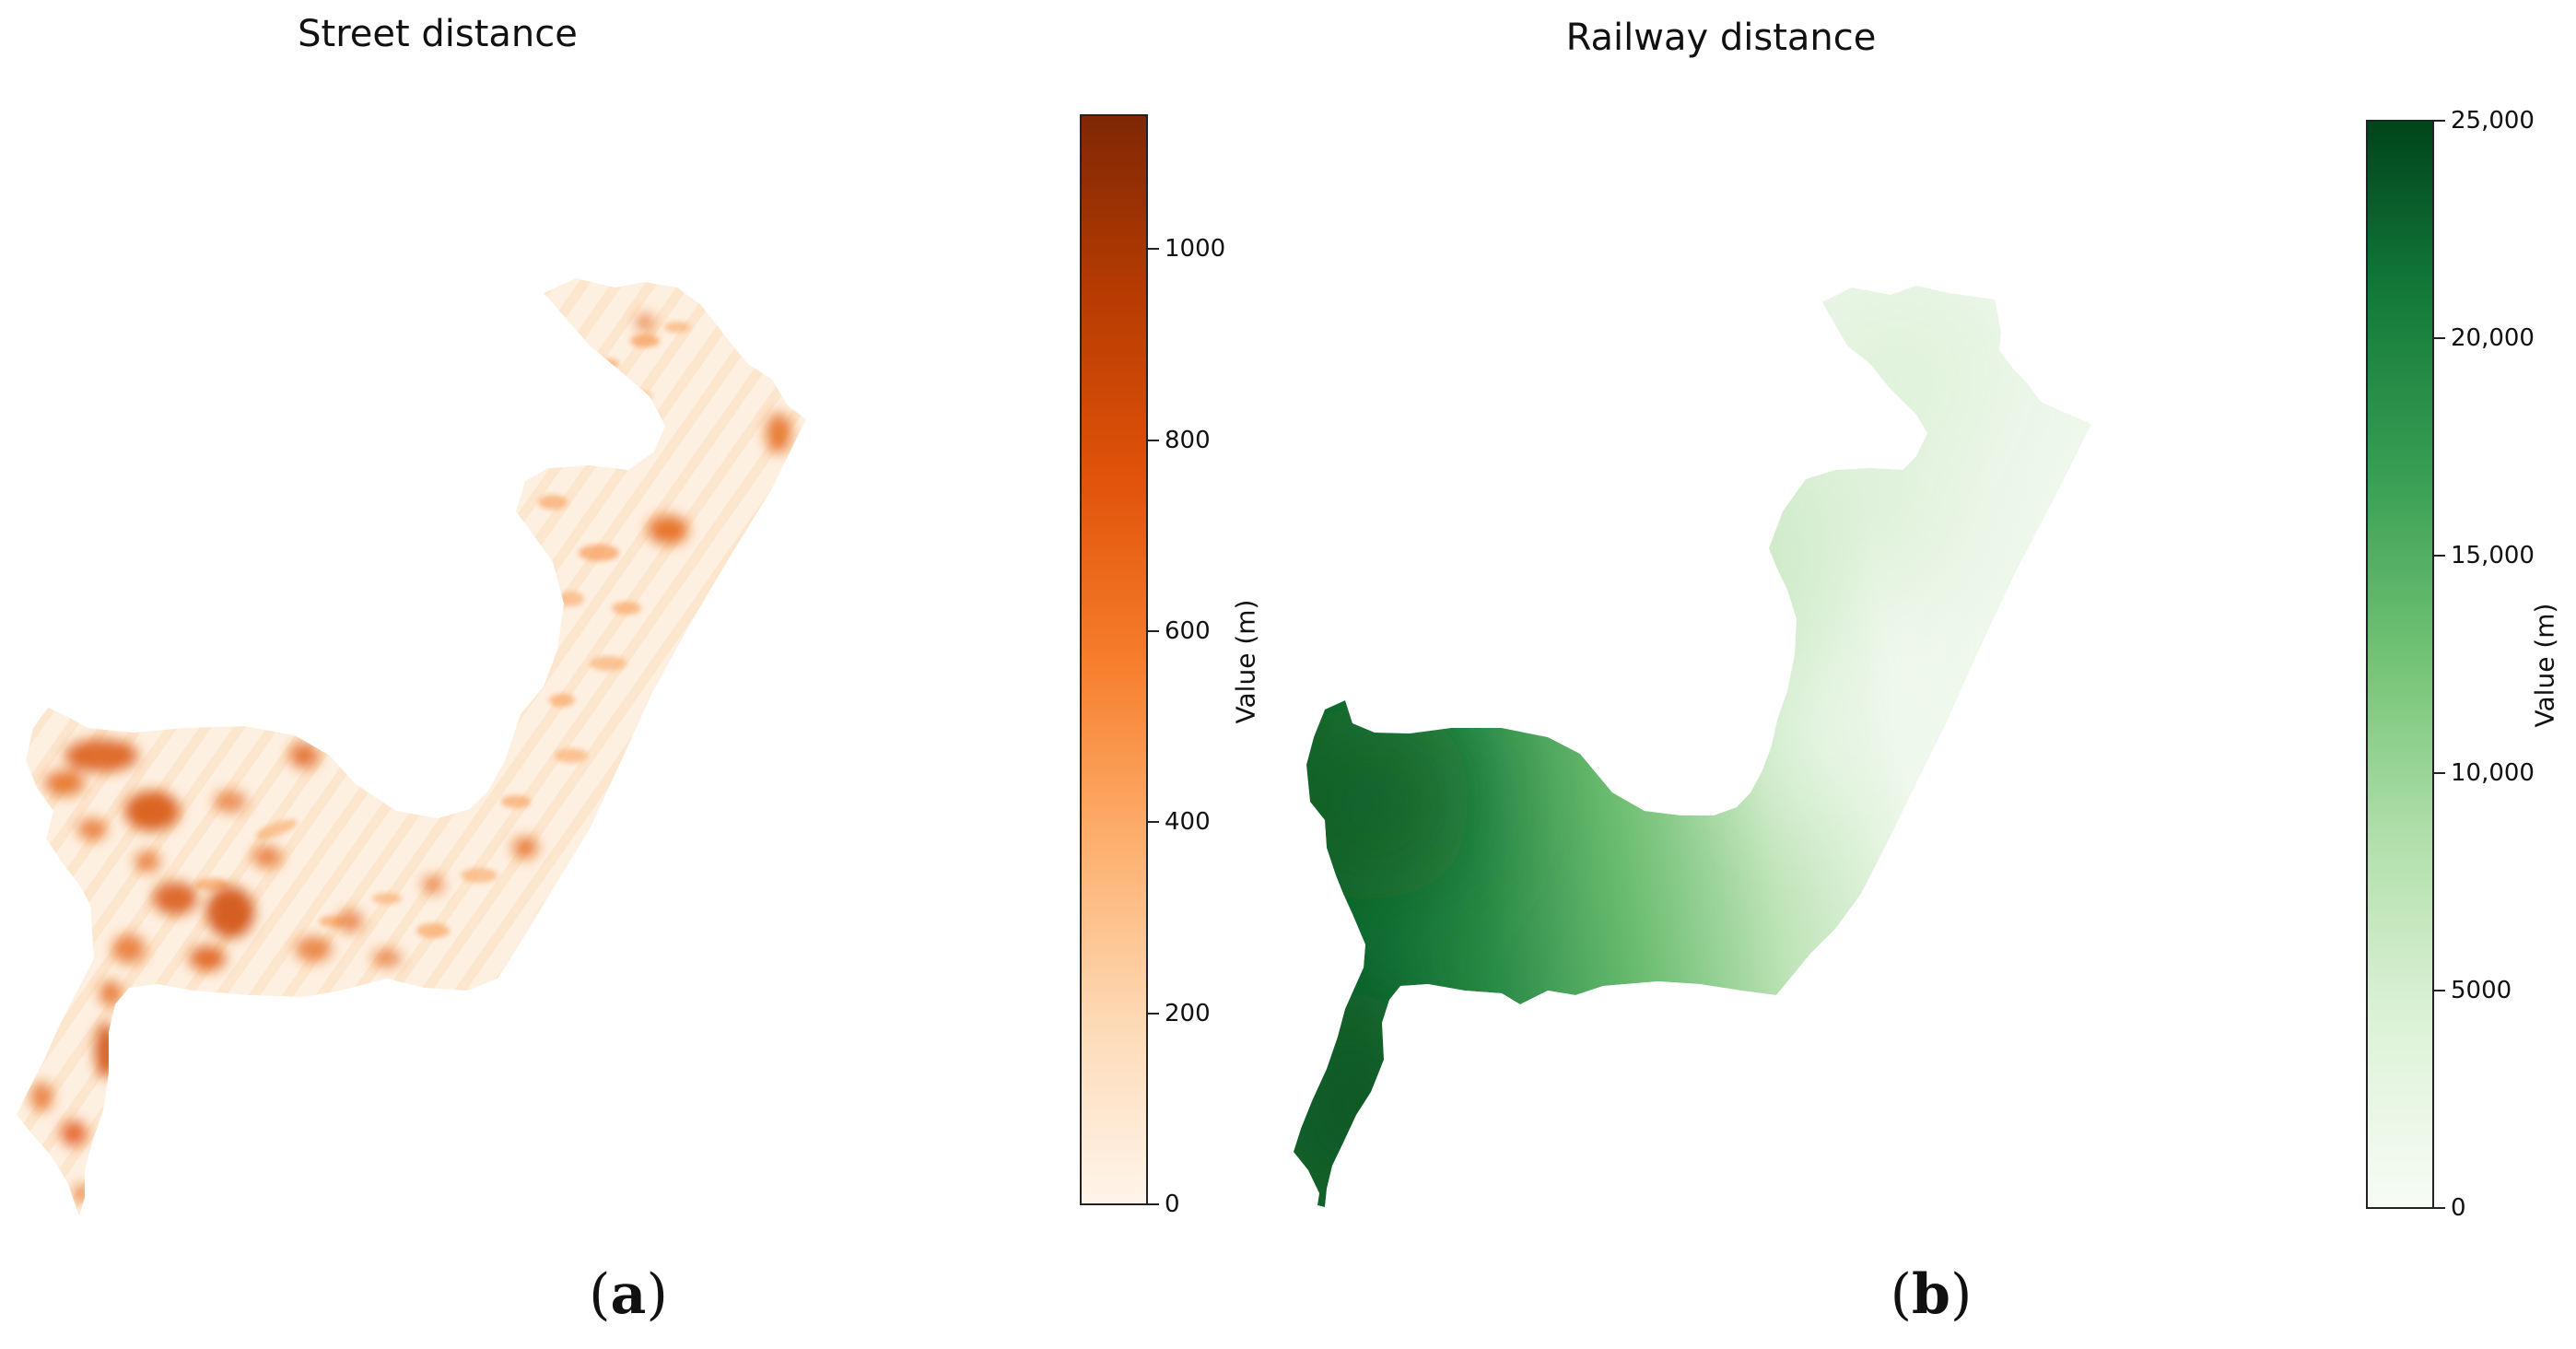 The height and width of the screenshot is (1349, 2576). I want to click on panel-title: Street distance, so click(438, 34).